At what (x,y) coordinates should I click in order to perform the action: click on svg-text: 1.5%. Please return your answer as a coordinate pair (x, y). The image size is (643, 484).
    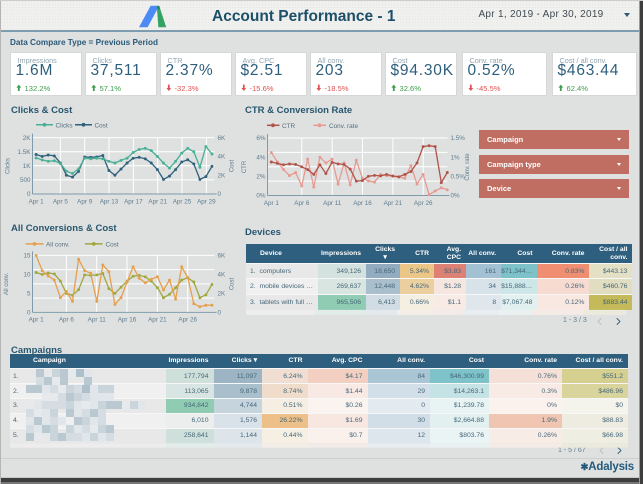
    Looking at the image, I should click on (458, 138).